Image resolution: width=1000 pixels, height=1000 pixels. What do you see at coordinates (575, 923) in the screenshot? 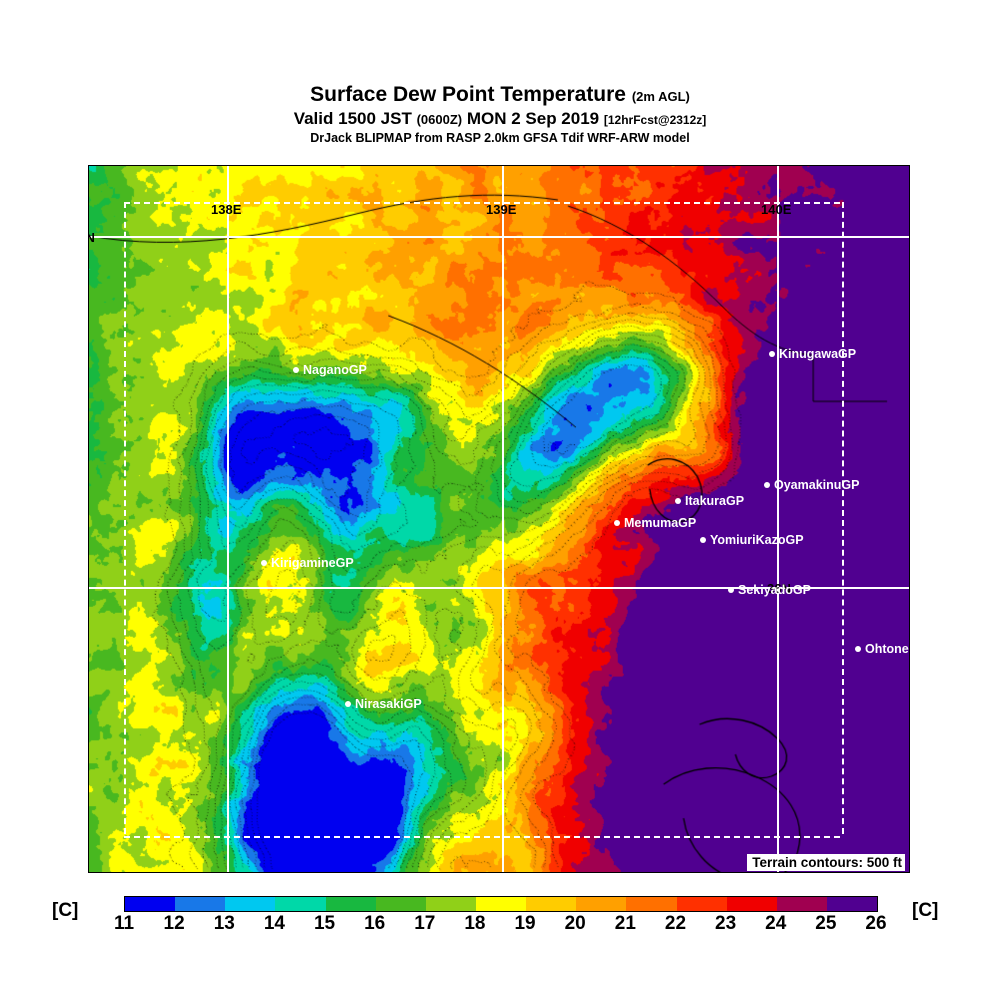
I see `colorbar-tick: 20` at bounding box center [575, 923].